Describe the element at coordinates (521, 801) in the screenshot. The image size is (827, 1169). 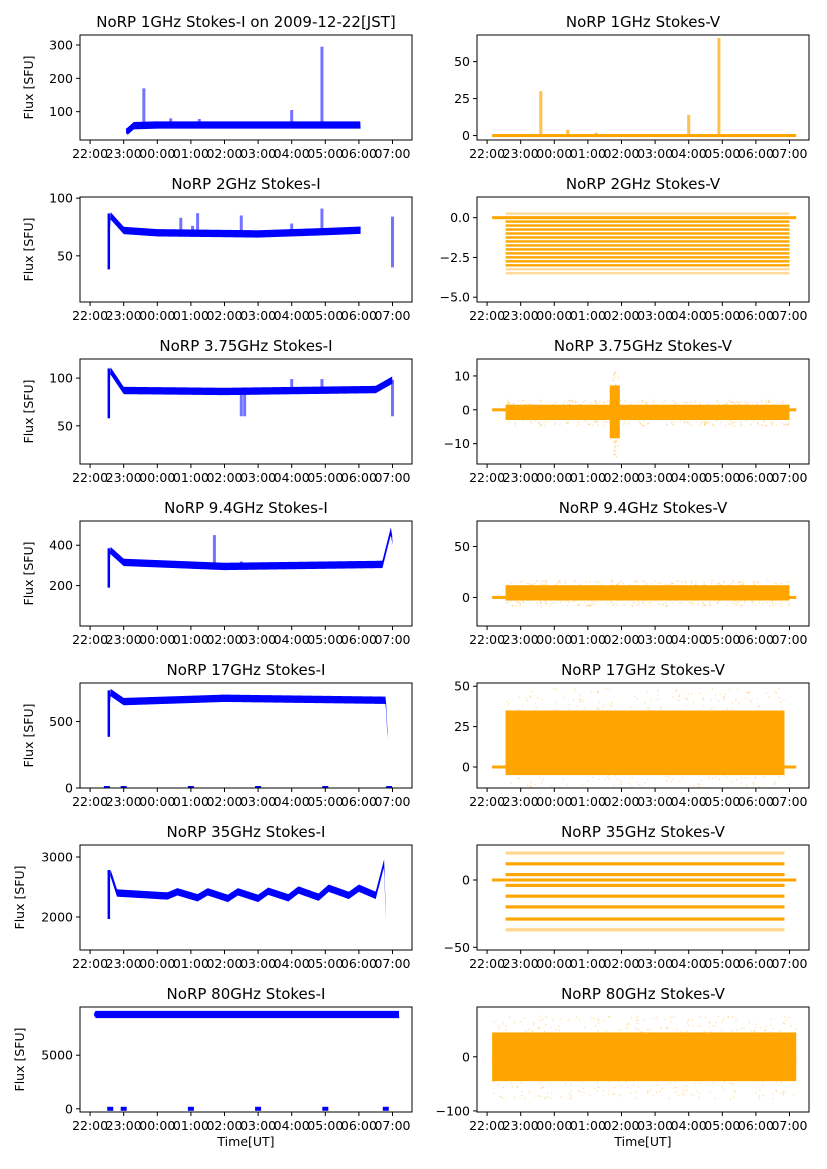
I see `x-tick-label: 23:00` at that location.